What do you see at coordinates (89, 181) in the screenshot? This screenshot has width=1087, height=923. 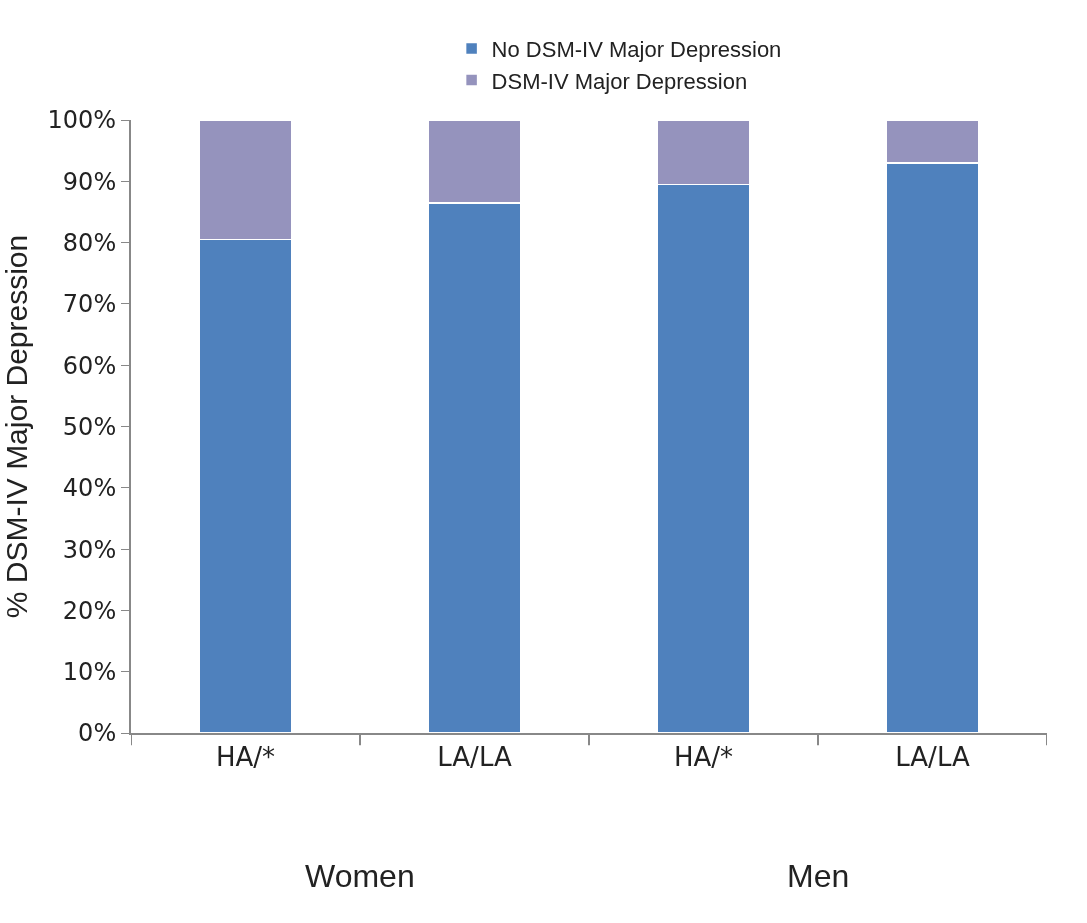 I see `y-tick-label: 90%` at bounding box center [89, 181].